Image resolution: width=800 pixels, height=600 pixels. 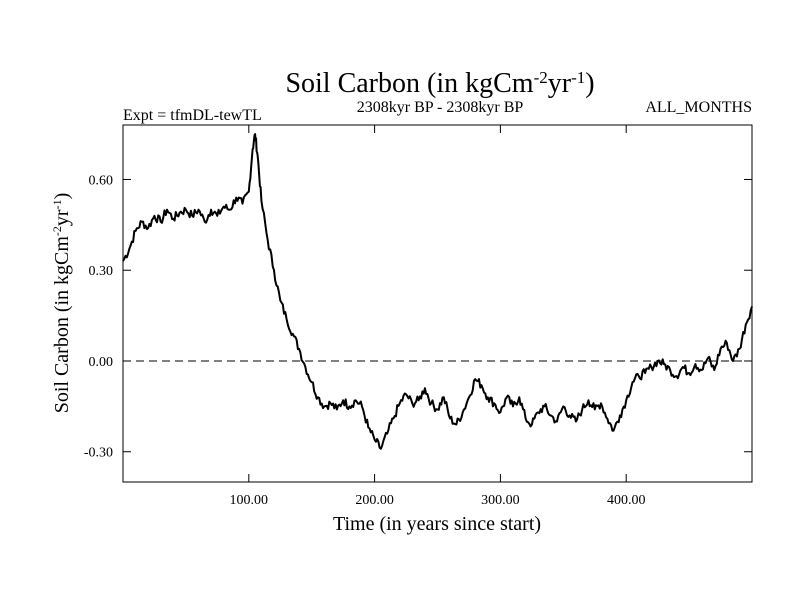 I want to click on x-axis-label: Time (in years since start), so click(x=437, y=524).